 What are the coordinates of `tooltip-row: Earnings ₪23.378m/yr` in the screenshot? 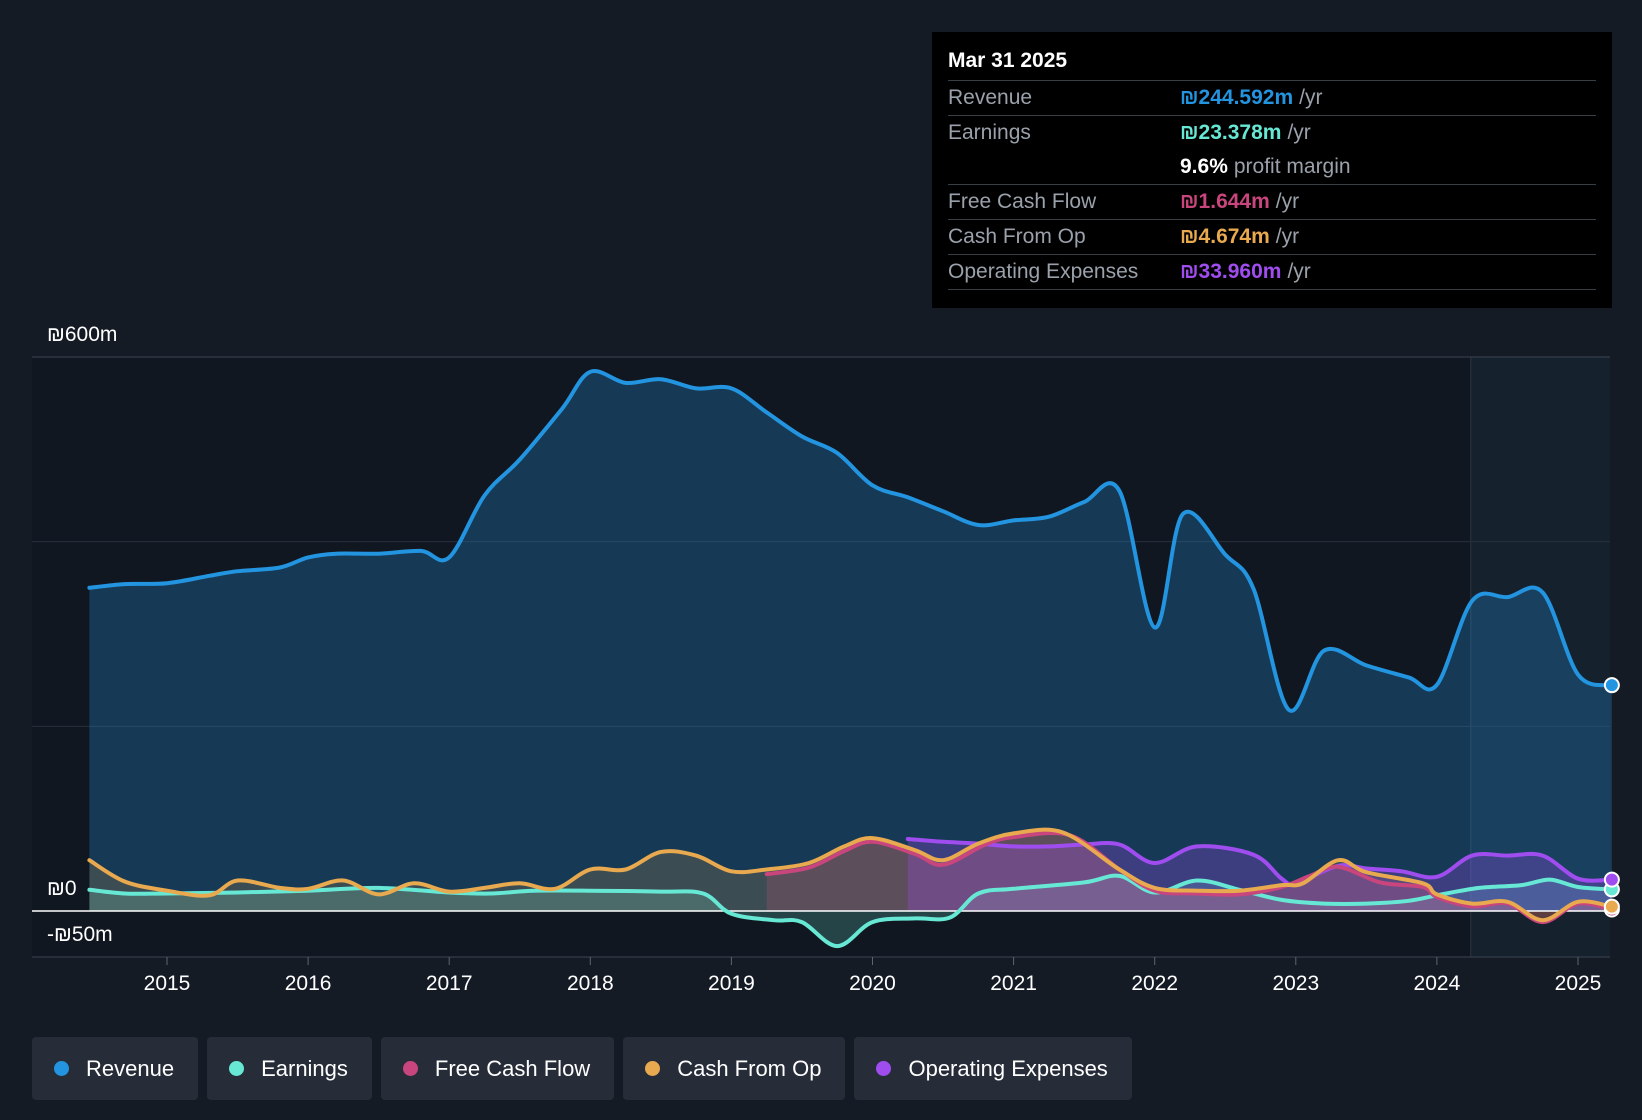 It's located at (1272, 133).